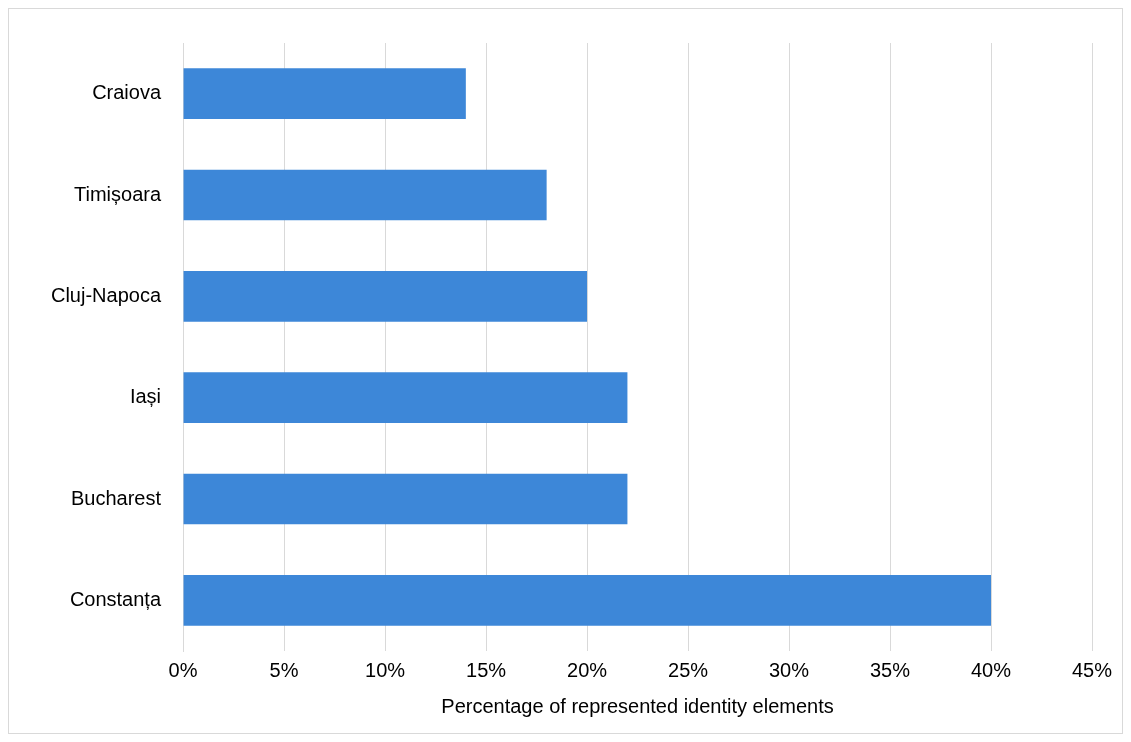 The height and width of the screenshot is (742, 1131). Describe the element at coordinates (1092, 669) in the screenshot. I see `x-tick-label: 45%` at that location.